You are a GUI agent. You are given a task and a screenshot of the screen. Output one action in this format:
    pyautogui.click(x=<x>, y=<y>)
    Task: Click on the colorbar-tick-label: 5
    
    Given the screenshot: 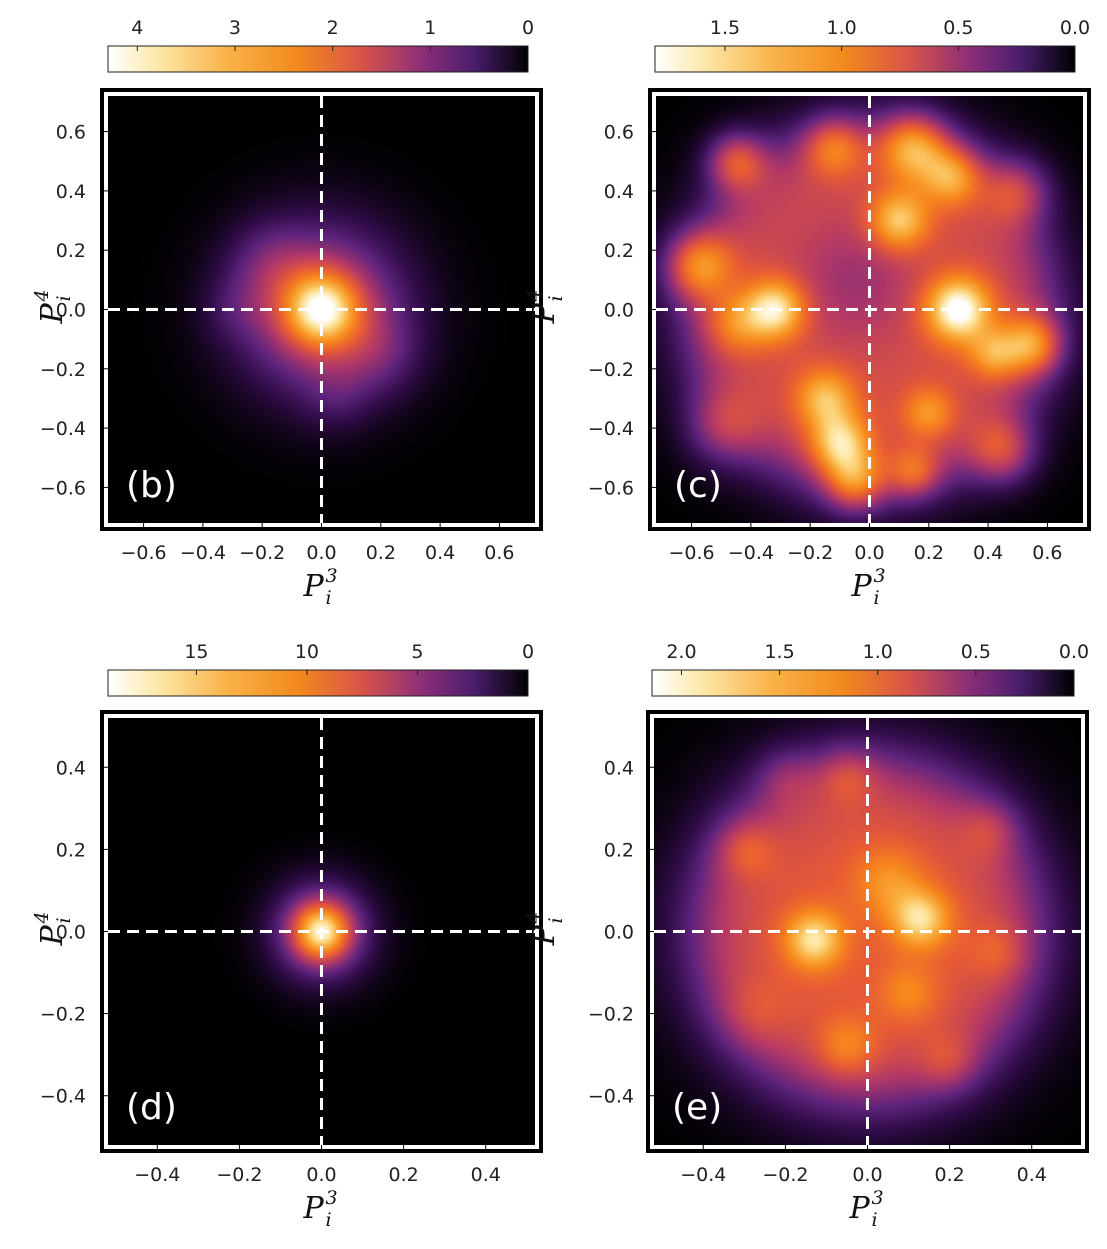 What is the action you would take?
    pyautogui.click(x=417, y=652)
    